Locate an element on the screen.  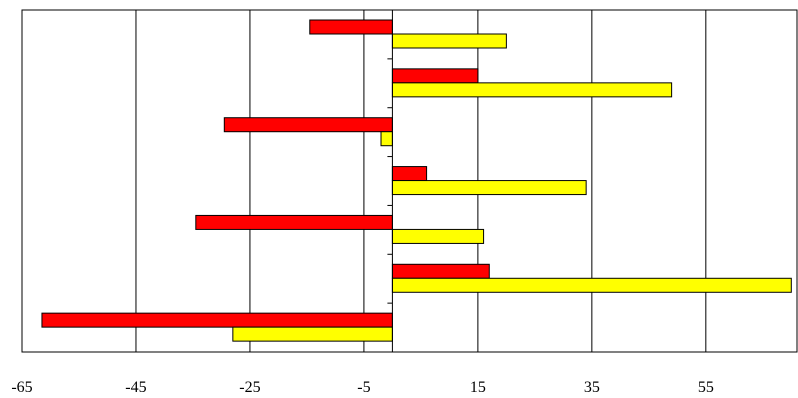
x-tick-label-4: 15 is located at coordinates (478, 387).